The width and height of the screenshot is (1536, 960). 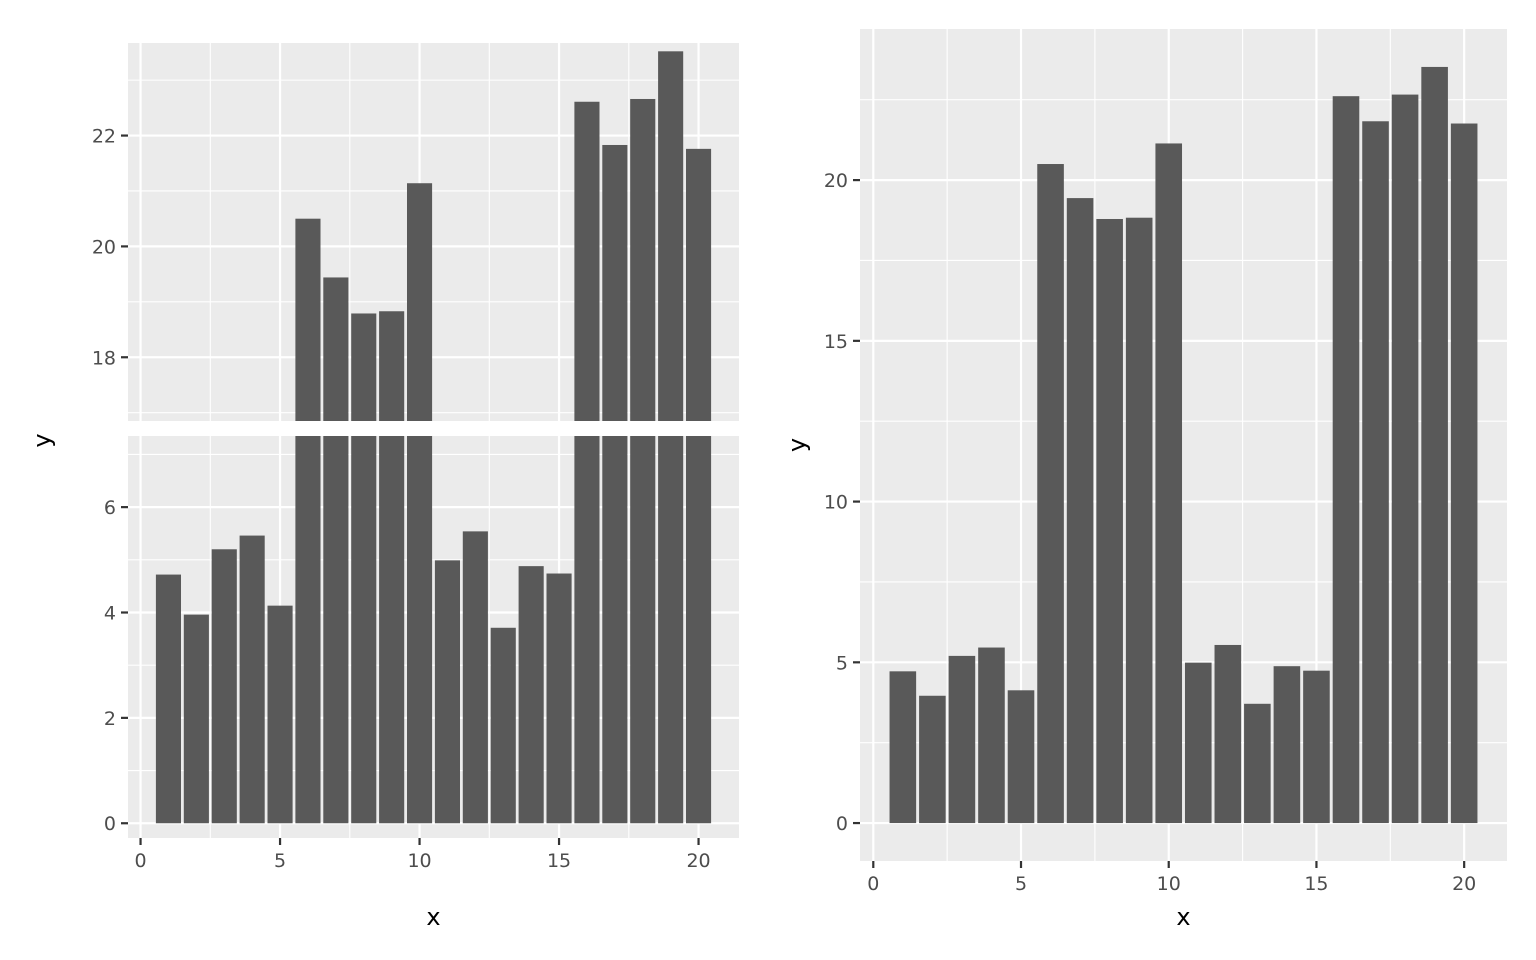 What do you see at coordinates (836, 181) in the screenshot?
I see `right-y-tick-label-20: 20` at bounding box center [836, 181].